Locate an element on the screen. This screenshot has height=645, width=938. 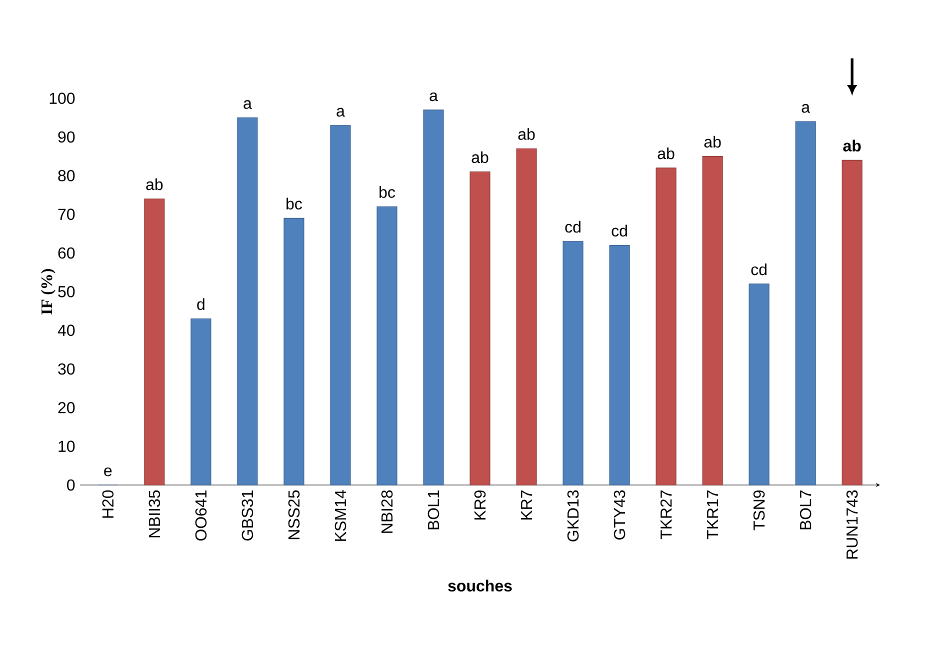
y-tick-label: 60 is located at coordinates (66, 253).